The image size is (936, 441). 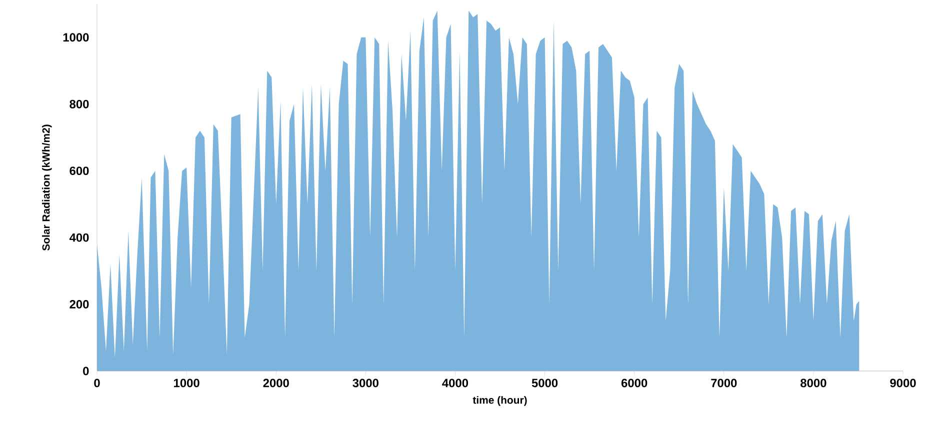 What do you see at coordinates (97, 383) in the screenshot?
I see `x-tick-label: 0` at bounding box center [97, 383].